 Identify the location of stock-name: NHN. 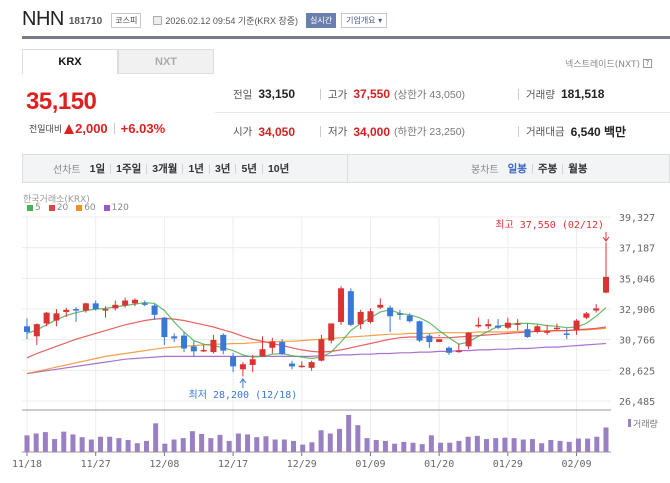
(43, 18).